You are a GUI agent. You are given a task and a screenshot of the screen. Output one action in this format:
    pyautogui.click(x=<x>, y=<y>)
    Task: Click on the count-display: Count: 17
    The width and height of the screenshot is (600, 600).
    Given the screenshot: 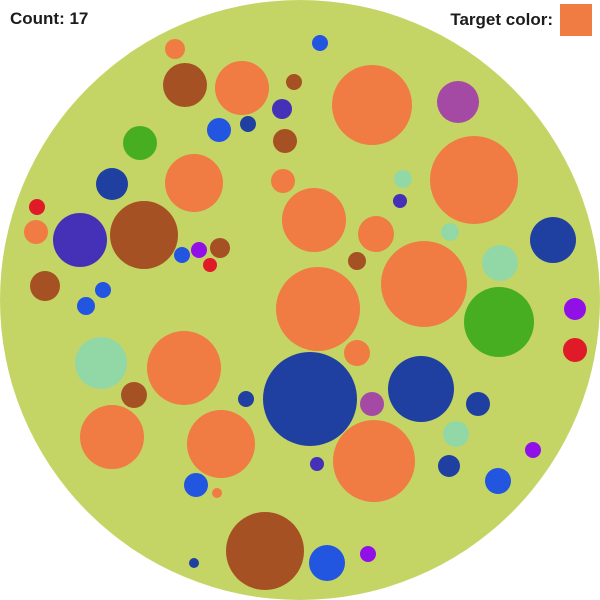 What is the action you would take?
    pyautogui.click(x=49, y=19)
    